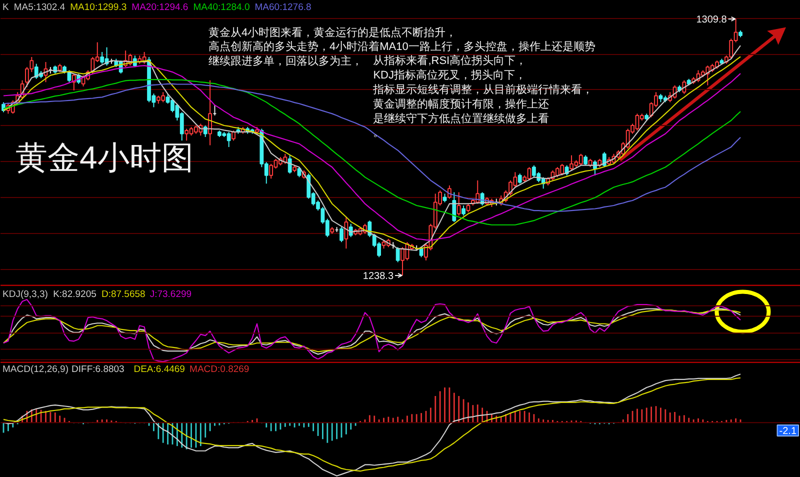  What do you see at coordinates (461, 103) in the screenshot?
I see `annotation: 黄金调整的幅度预计有限，操作上还` at bounding box center [461, 103].